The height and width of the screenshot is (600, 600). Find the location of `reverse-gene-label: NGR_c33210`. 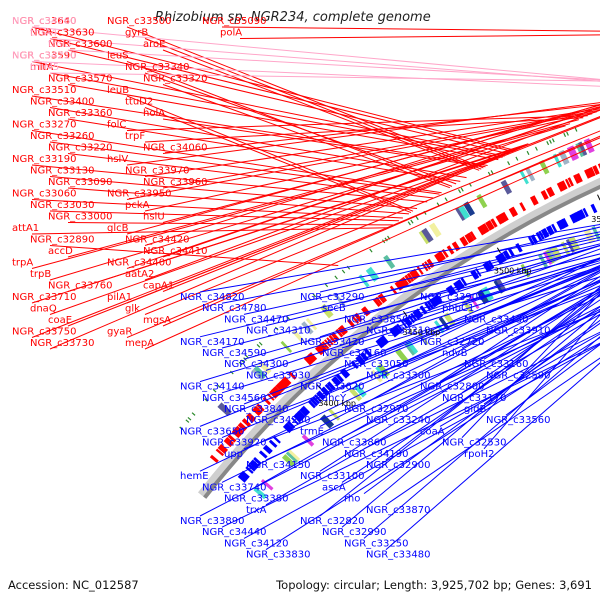

reverse-gene-label: NGR_c33210 is located at coordinates (398, 331).